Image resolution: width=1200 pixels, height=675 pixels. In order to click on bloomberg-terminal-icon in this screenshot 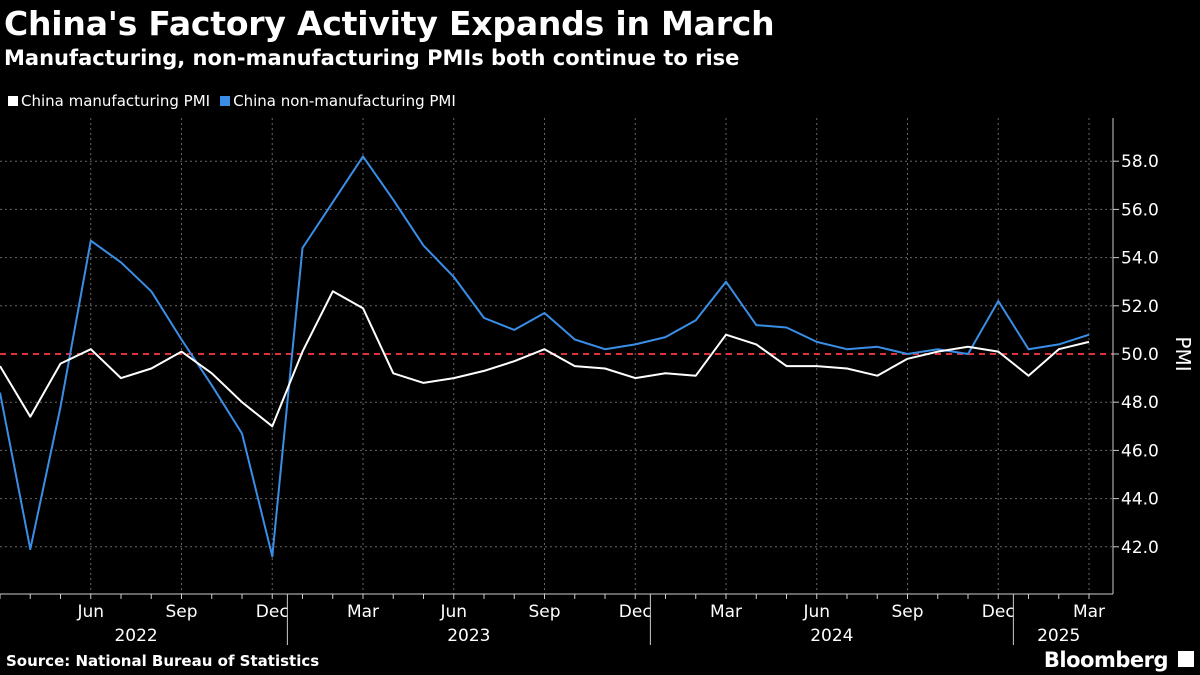, I will do `click(1186, 659)`.